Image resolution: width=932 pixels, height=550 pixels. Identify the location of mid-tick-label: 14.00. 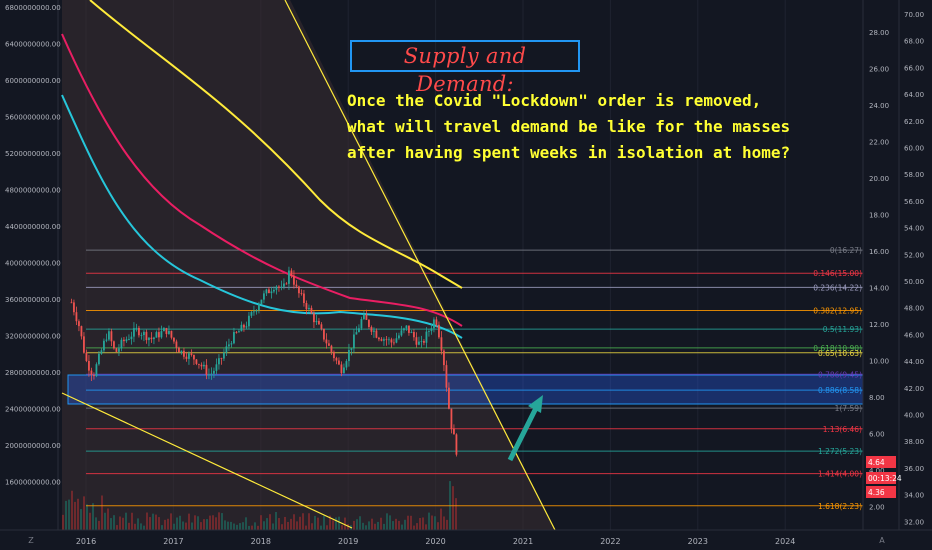
(879, 289).